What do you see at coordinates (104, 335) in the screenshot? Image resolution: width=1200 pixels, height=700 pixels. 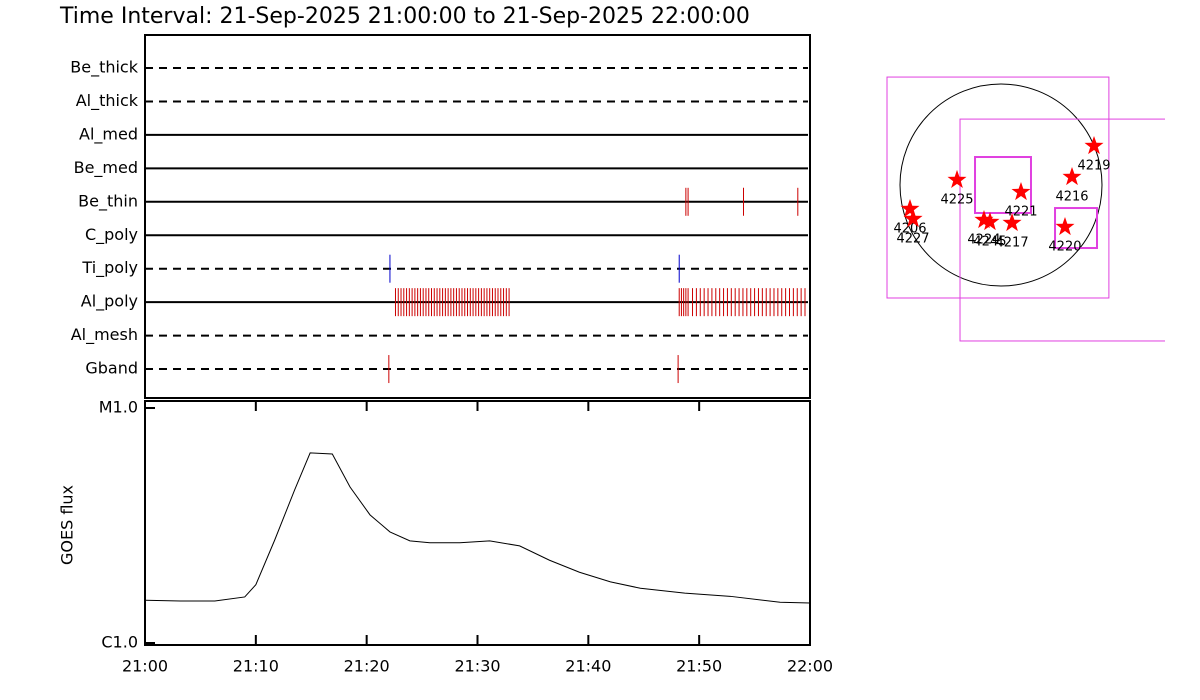 I see `row-label: Al_mesh` at bounding box center [104, 335].